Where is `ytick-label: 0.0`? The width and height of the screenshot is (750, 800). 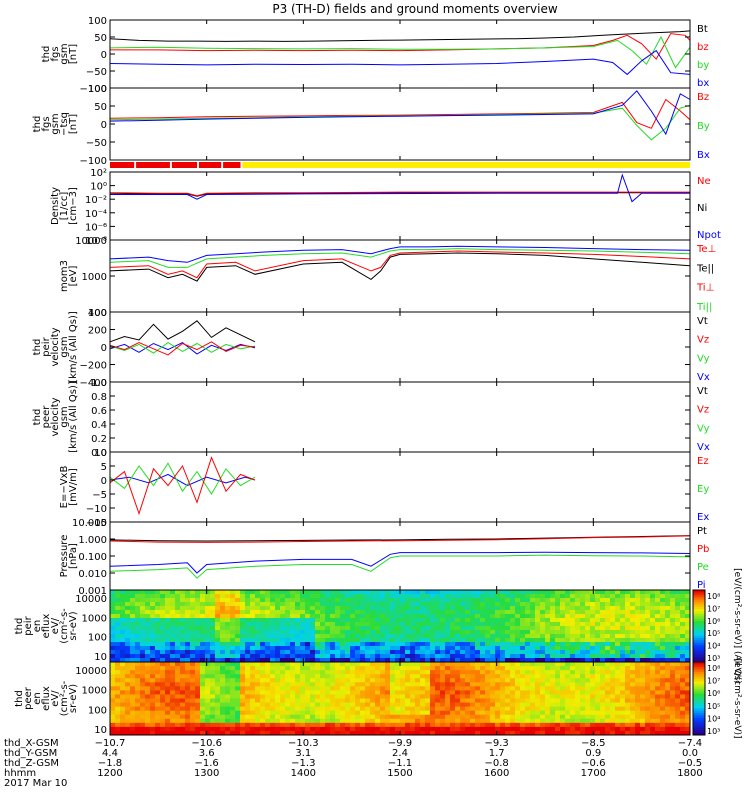
ytick-label: 0.0 is located at coordinates (99, 453).